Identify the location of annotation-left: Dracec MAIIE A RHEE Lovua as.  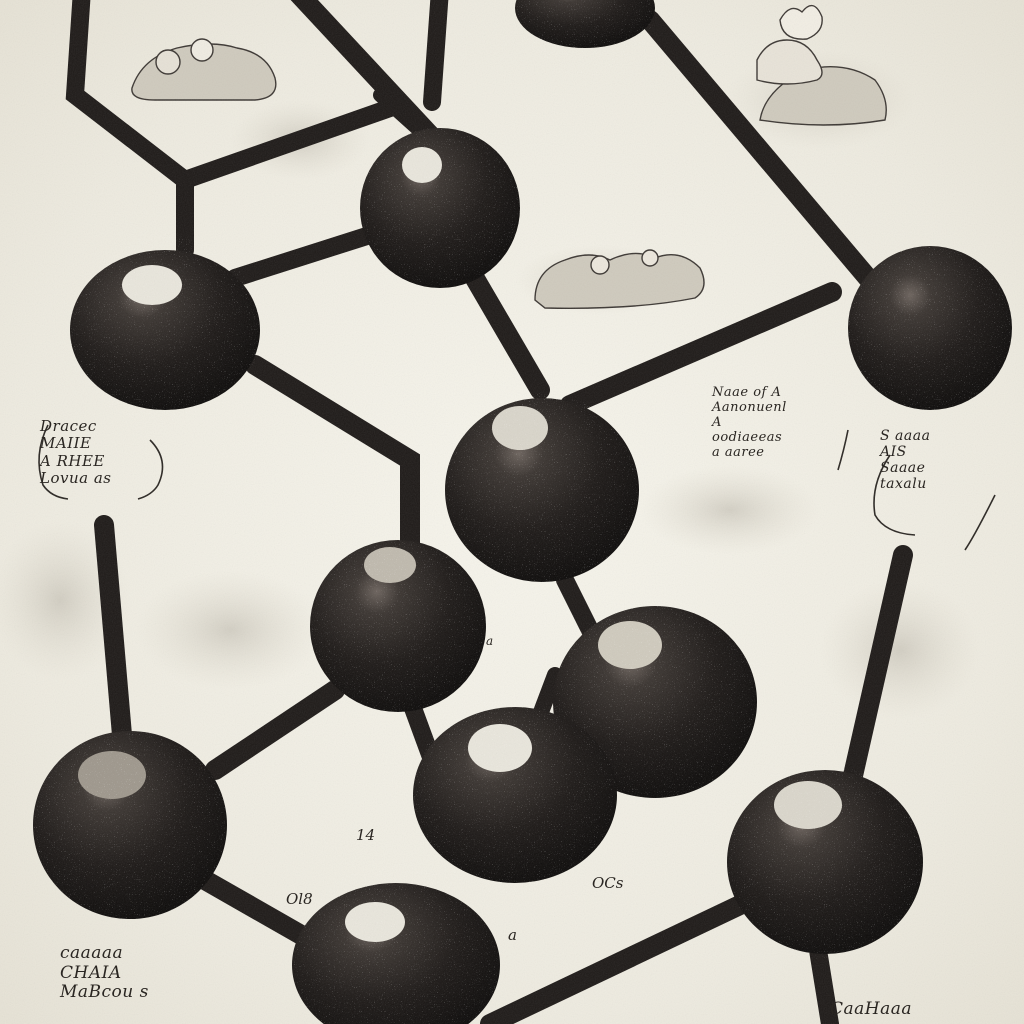
(76, 452).